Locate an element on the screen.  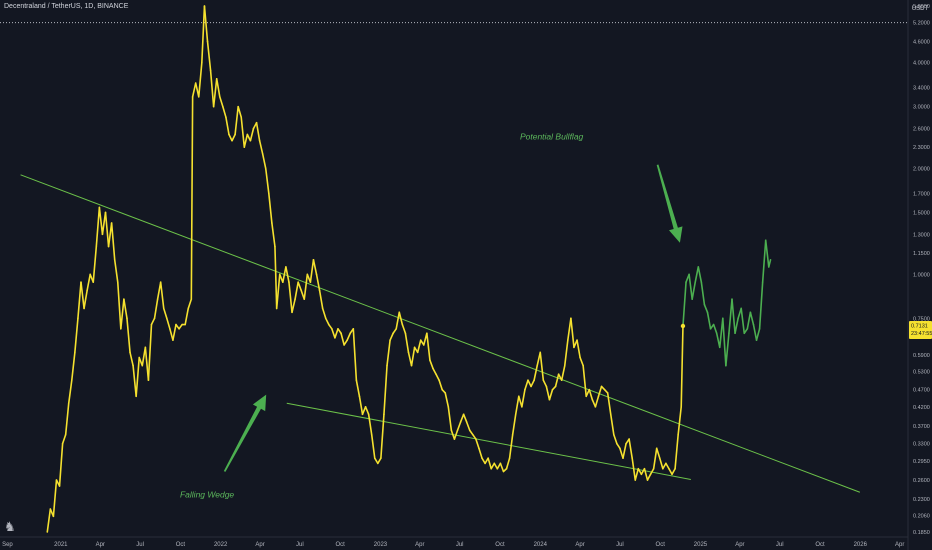
y-tick-label: 1.1500 is located at coordinates (921, 254).